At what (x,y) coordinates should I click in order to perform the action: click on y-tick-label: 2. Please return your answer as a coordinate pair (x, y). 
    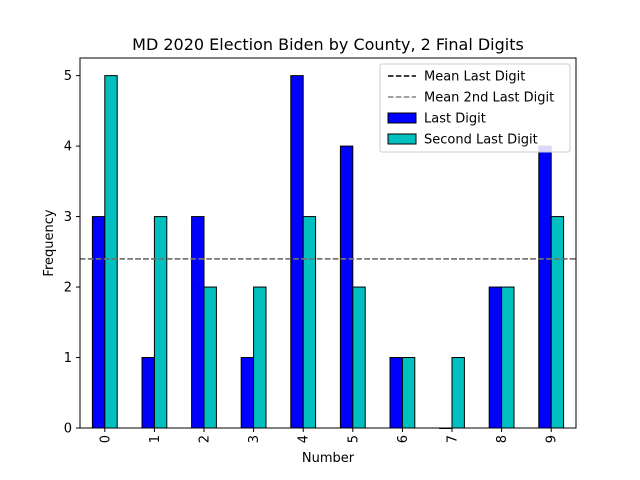
    Looking at the image, I should click on (68, 288).